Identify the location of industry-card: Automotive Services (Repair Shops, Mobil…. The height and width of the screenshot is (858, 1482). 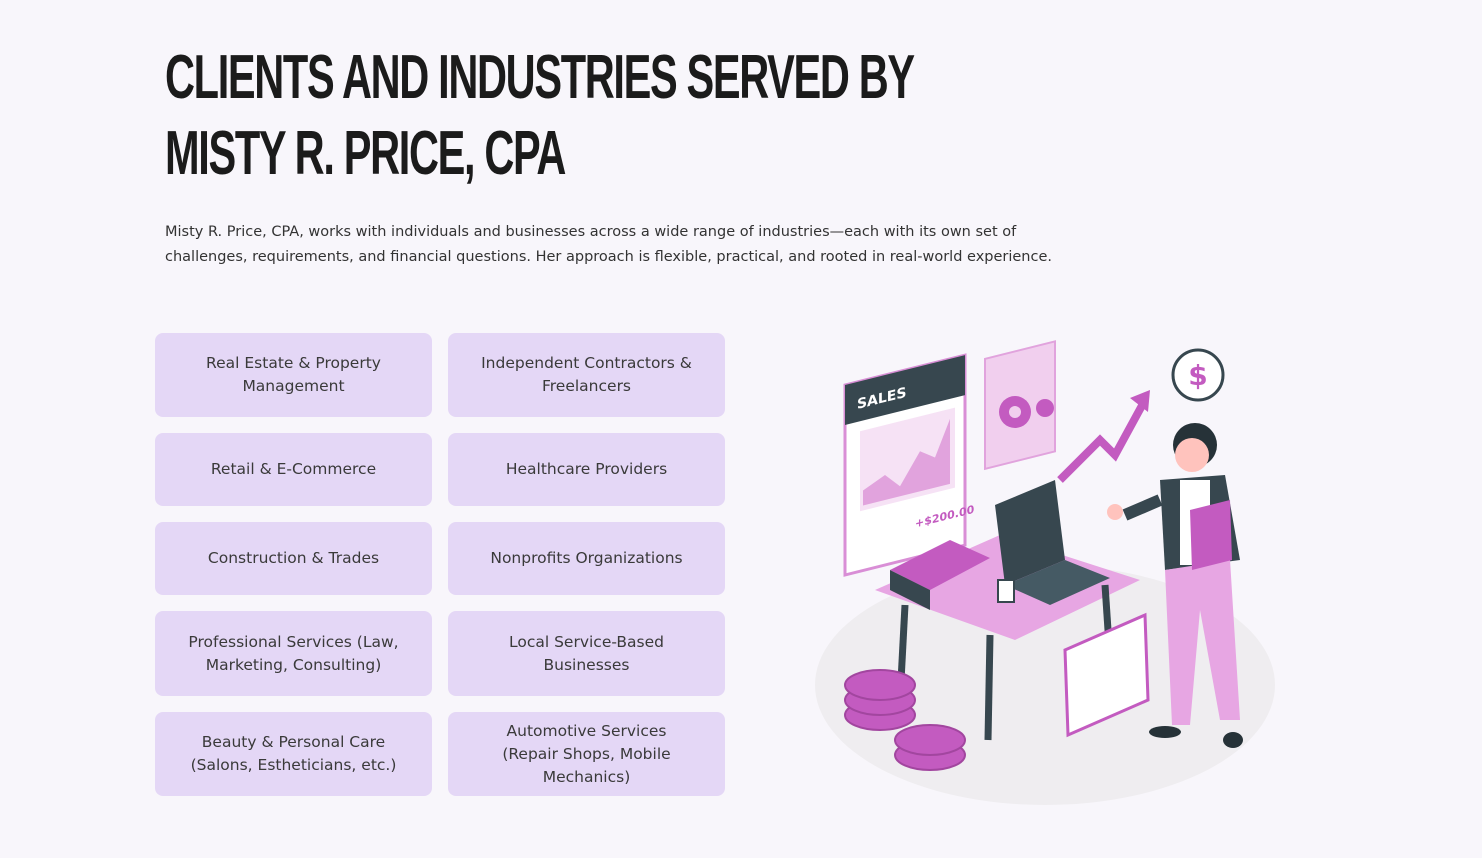
(586, 754).